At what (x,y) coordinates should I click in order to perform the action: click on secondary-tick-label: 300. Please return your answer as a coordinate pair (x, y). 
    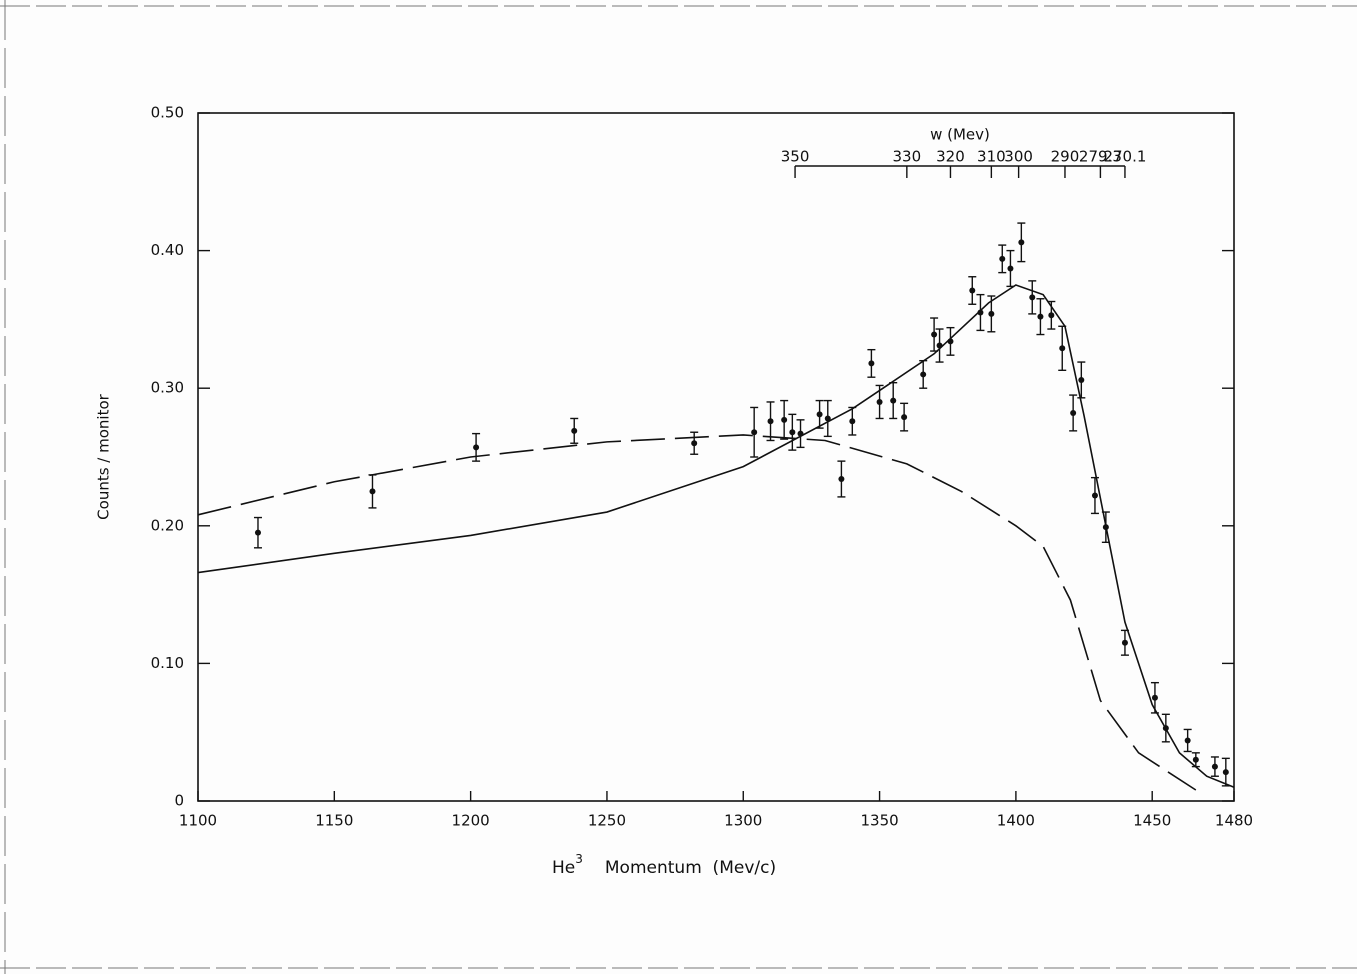
    Looking at the image, I should click on (1018, 157).